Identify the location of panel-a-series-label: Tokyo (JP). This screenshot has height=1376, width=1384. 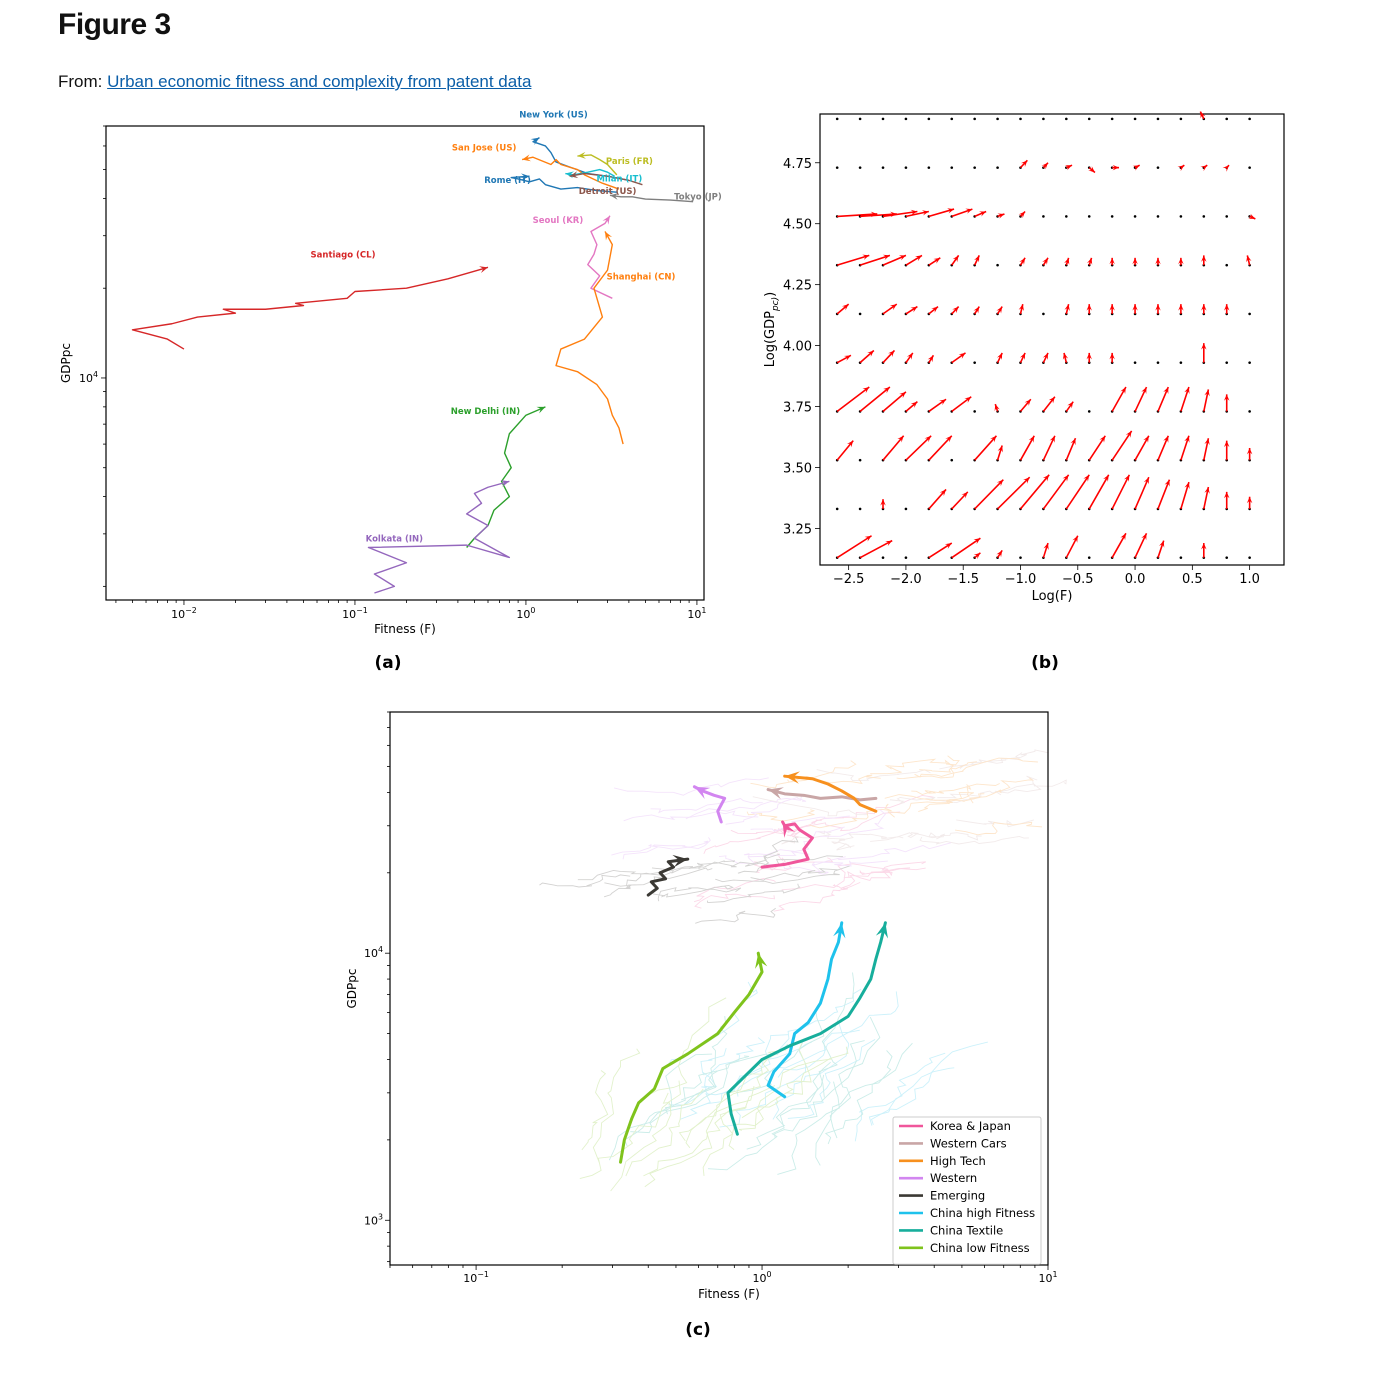
(698, 197).